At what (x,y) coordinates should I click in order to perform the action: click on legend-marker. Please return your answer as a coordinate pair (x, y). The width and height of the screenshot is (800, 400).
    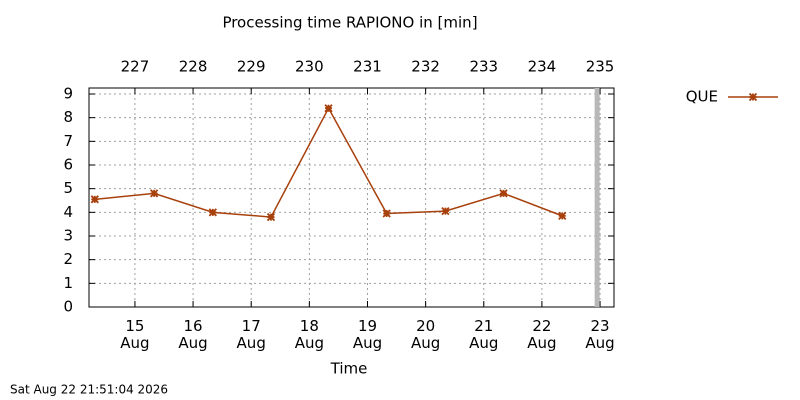
    Looking at the image, I should click on (753, 97).